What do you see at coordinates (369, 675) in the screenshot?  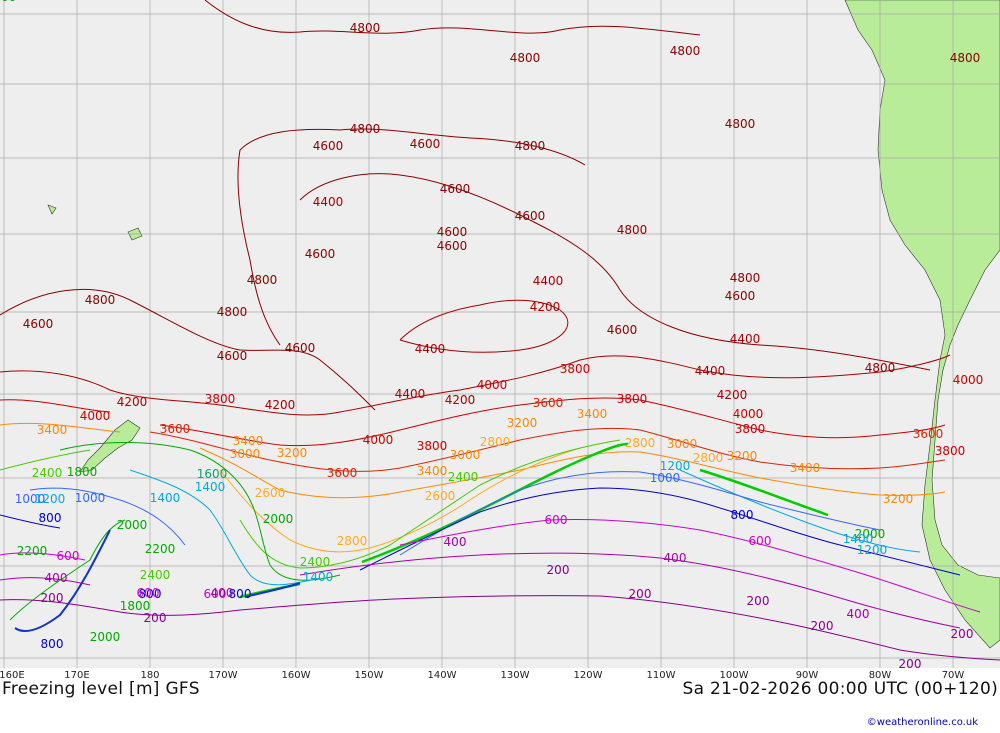 I see `longitude-label: 150W` at bounding box center [369, 675].